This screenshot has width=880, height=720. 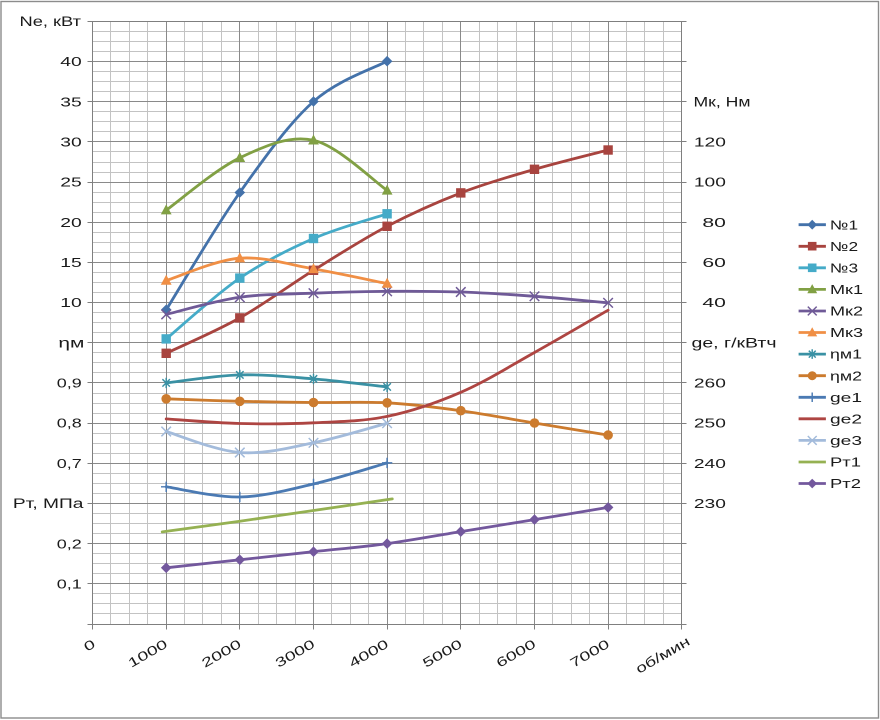 What do you see at coordinates (69, 423) in the screenshot?
I see `svg-text: 0,8` at bounding box center [69, 423].